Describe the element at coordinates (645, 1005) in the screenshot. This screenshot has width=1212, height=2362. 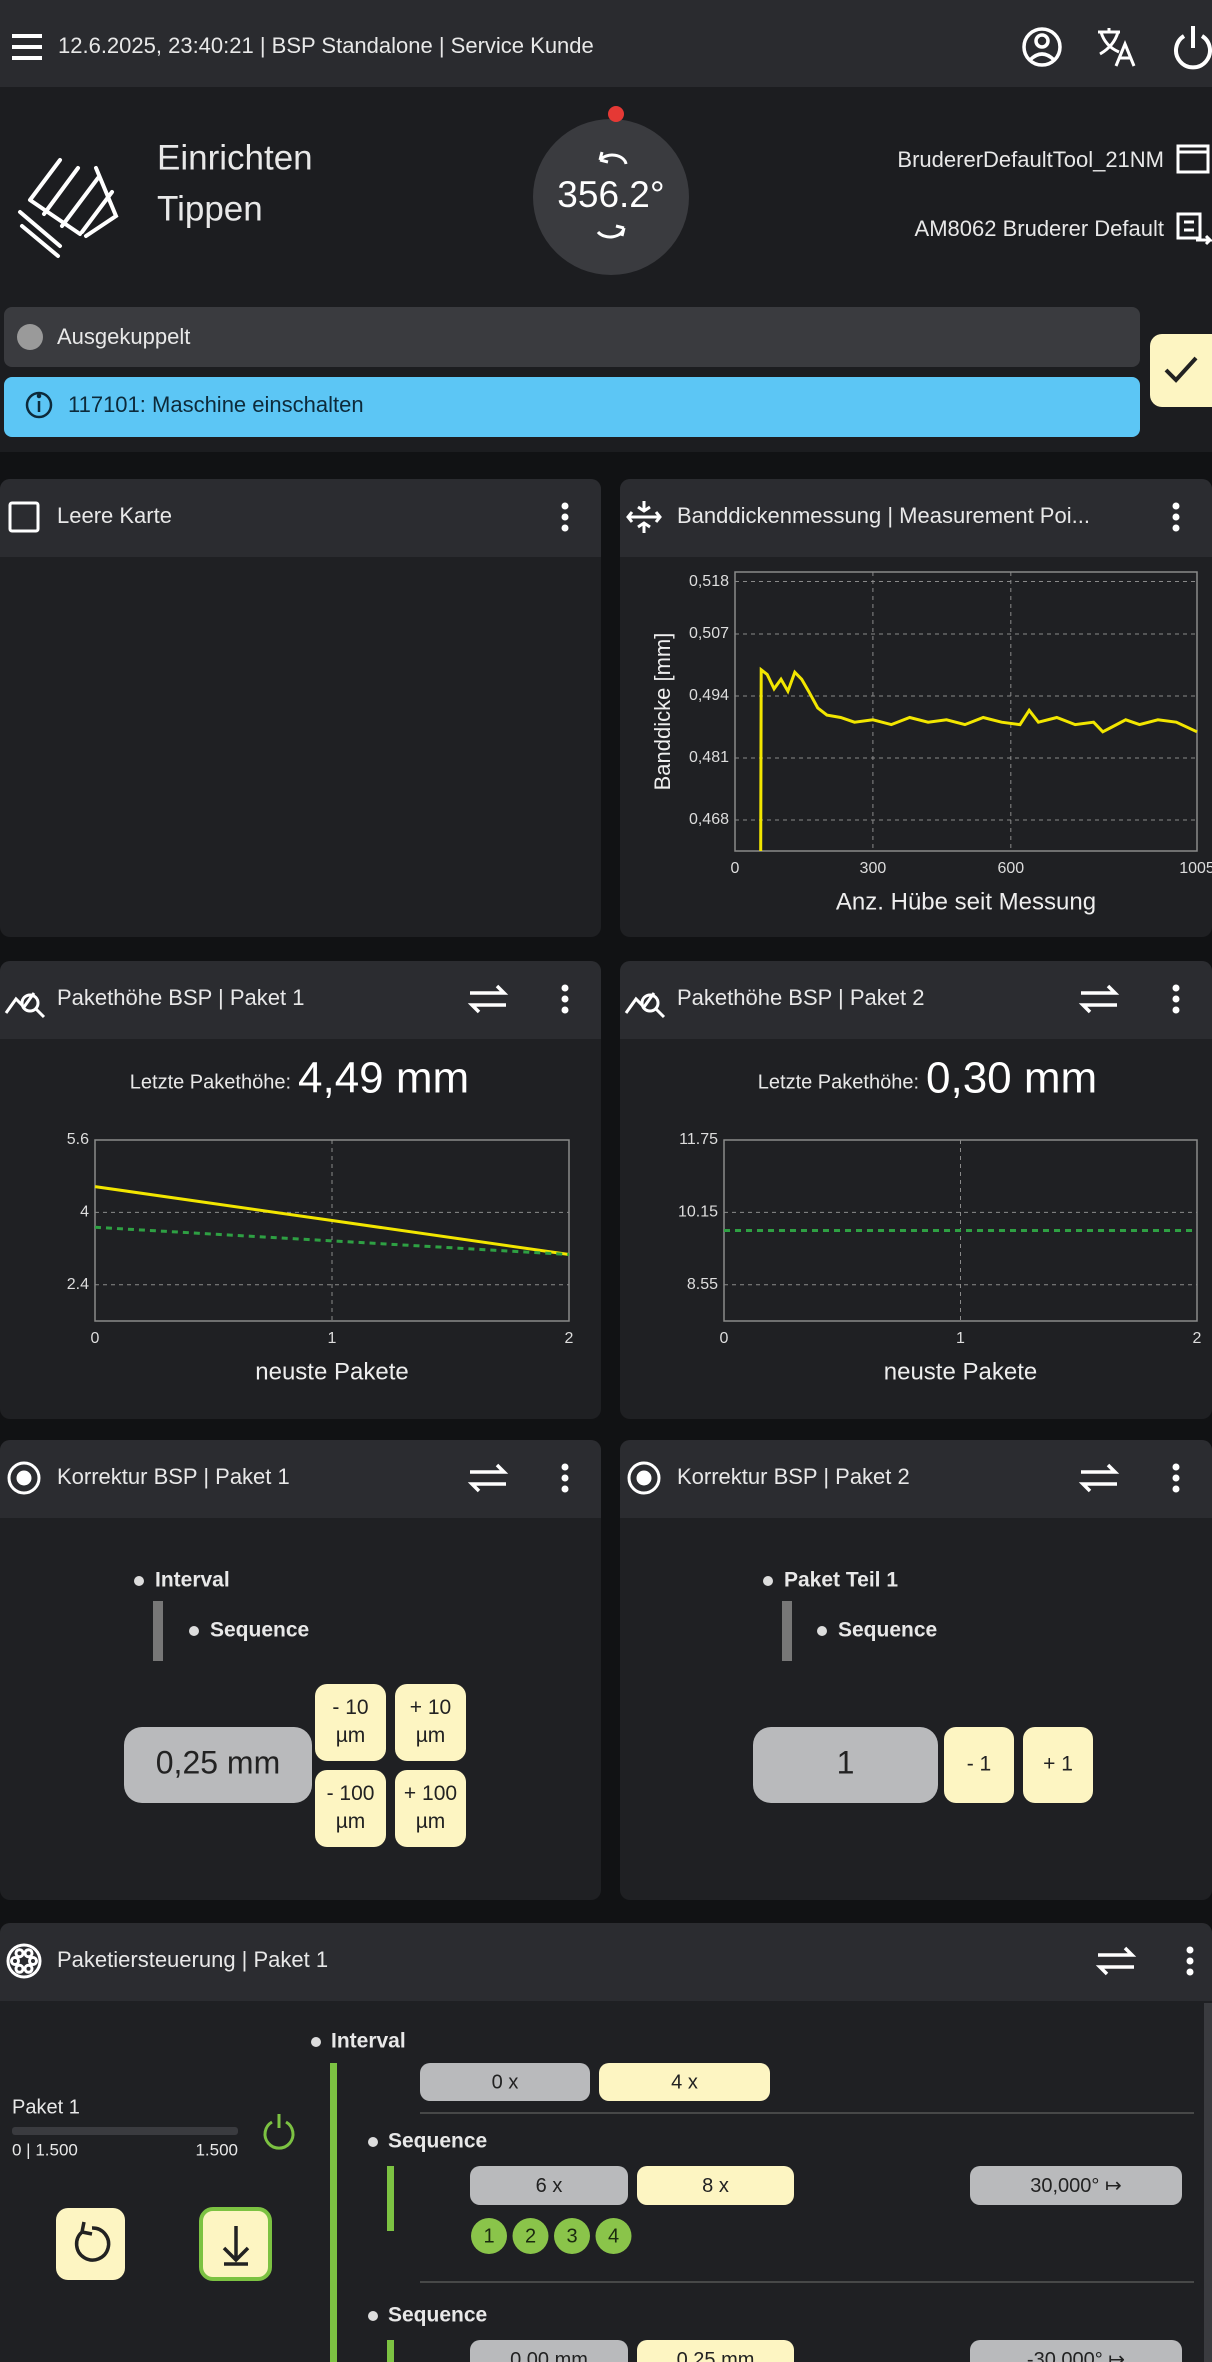
I see `icon-shape` at that location.